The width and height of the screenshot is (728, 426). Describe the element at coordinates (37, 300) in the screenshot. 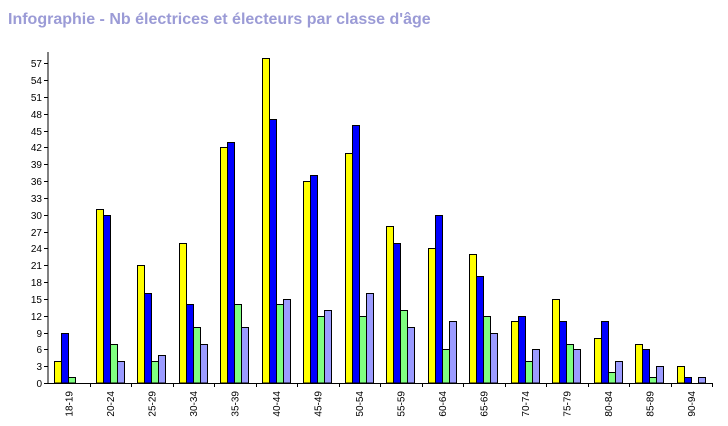

I see `y-tick-label: 15` at that location.